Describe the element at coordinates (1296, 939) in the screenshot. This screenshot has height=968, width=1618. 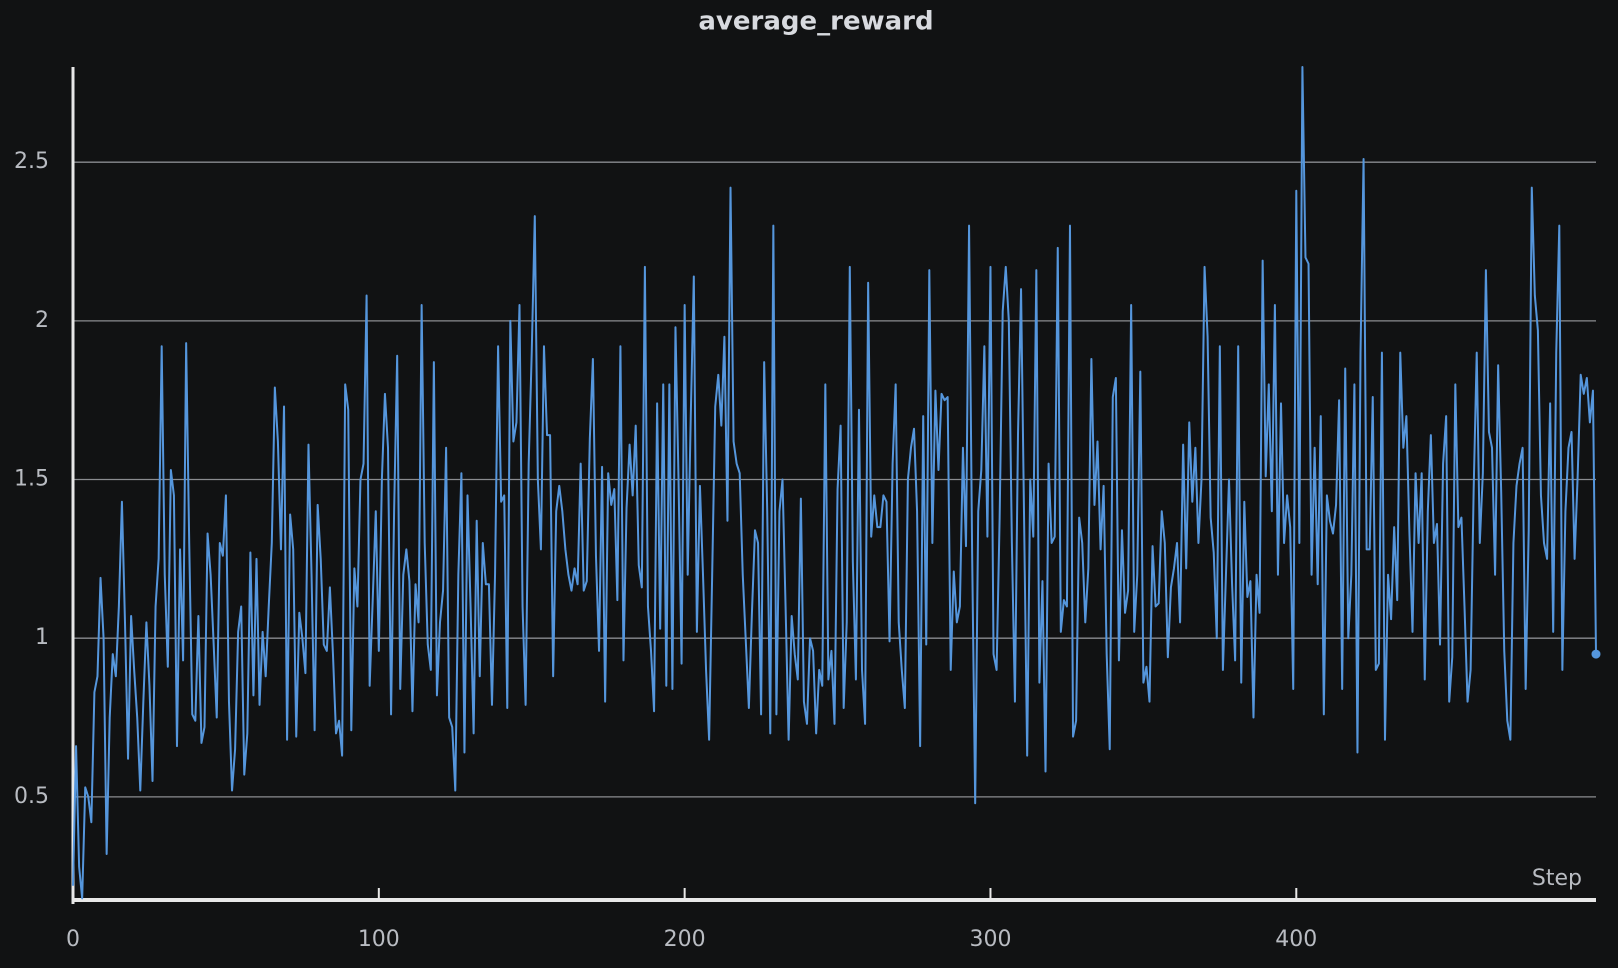
I see `x-tick-label: 400` at that location.